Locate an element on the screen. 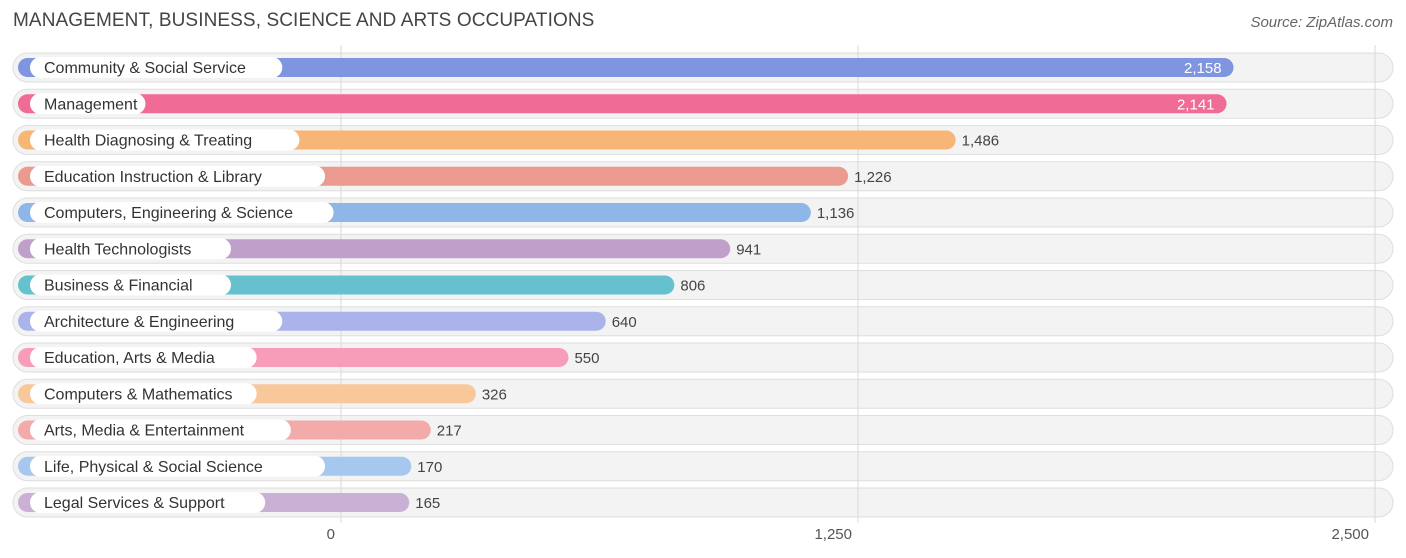 Image resolution: width=1406 pixels, height=558 pixels. bar-row: Education, Arts & Media 550 is located at coordinates (309, 357).